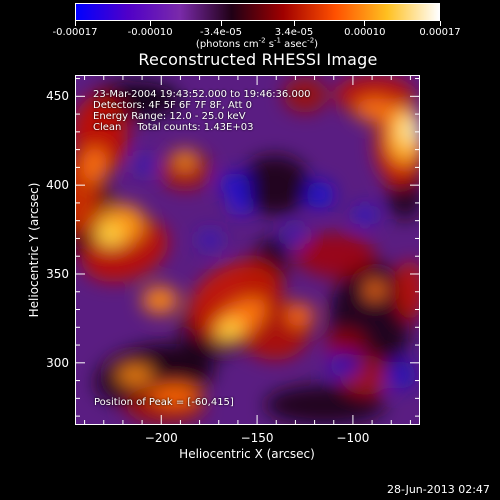 This screenshot has width=500, height=500. I want to click on x-tick-label: −150, so click(257, 438).